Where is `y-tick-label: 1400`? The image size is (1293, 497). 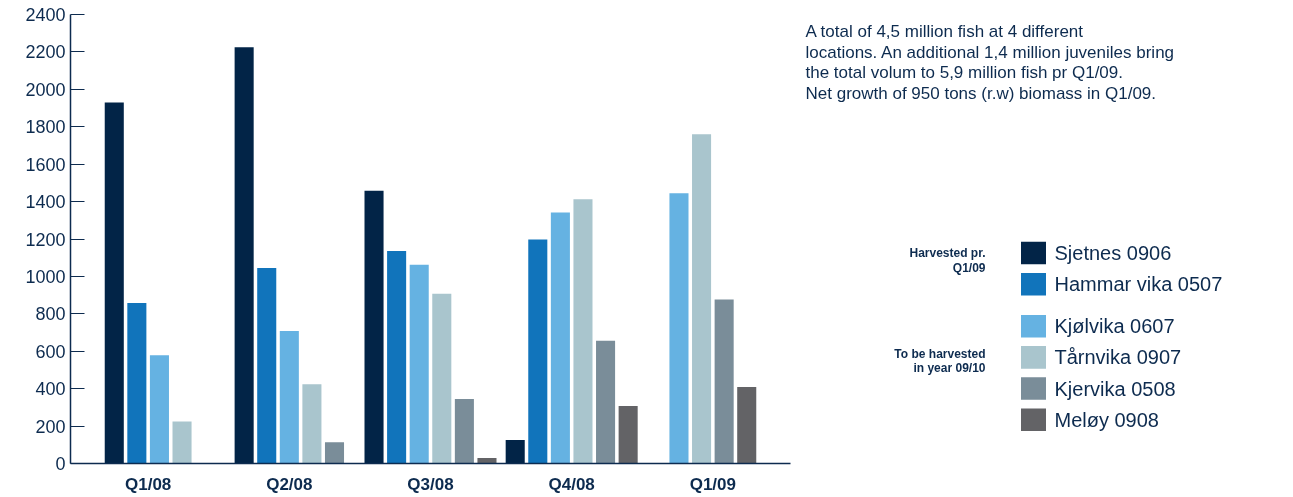
y-tick-label: 1400 is located at coordinates (45, 202).